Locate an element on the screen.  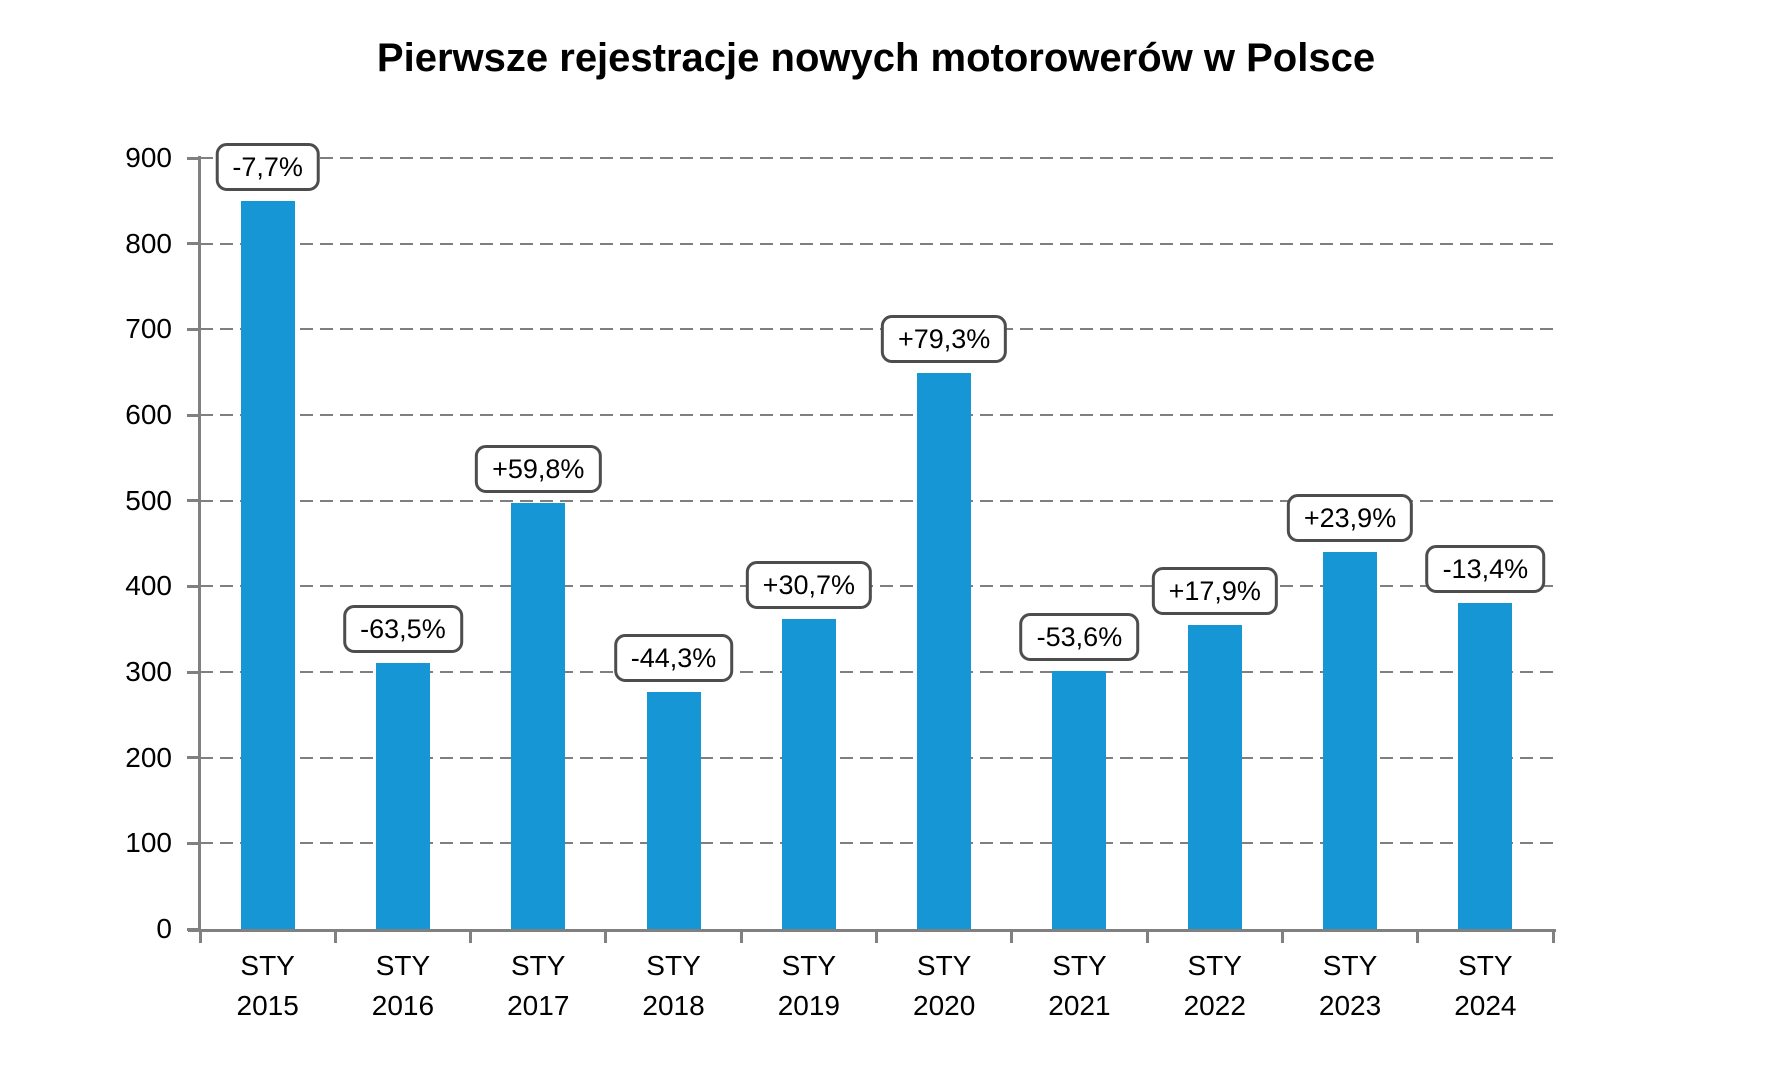
data-label-2017: +59,8% is located at coordinates (538, 469).